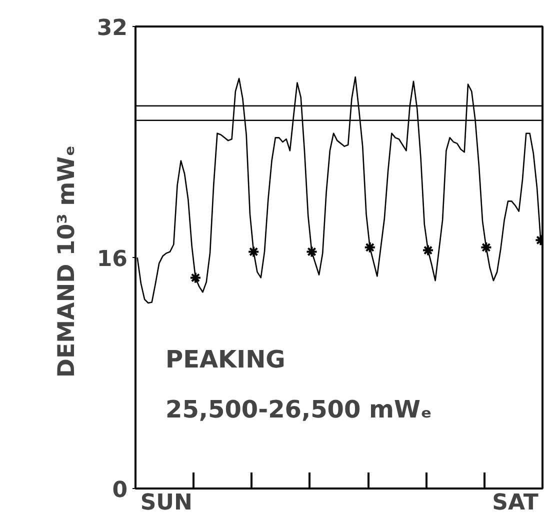 The image size is (552, 526). I want to click on y-tick-label: 0, so click(120, 490).